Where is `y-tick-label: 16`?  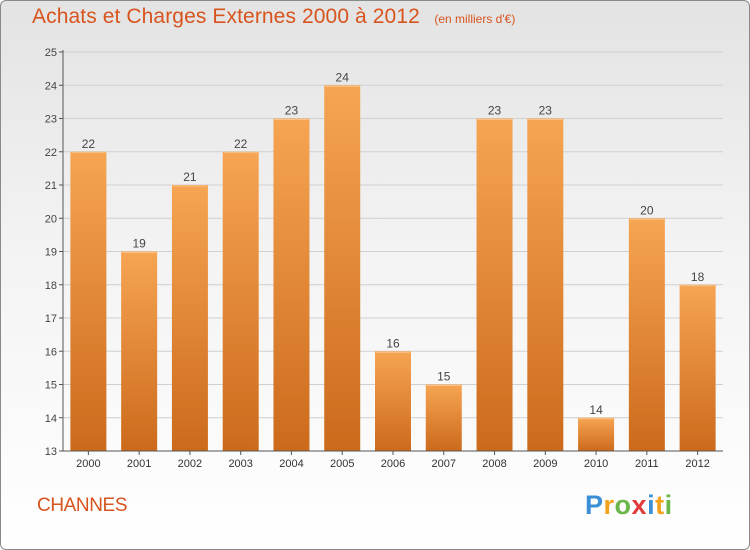 y-tick-label: 16 is located at coordinates (51, 352).